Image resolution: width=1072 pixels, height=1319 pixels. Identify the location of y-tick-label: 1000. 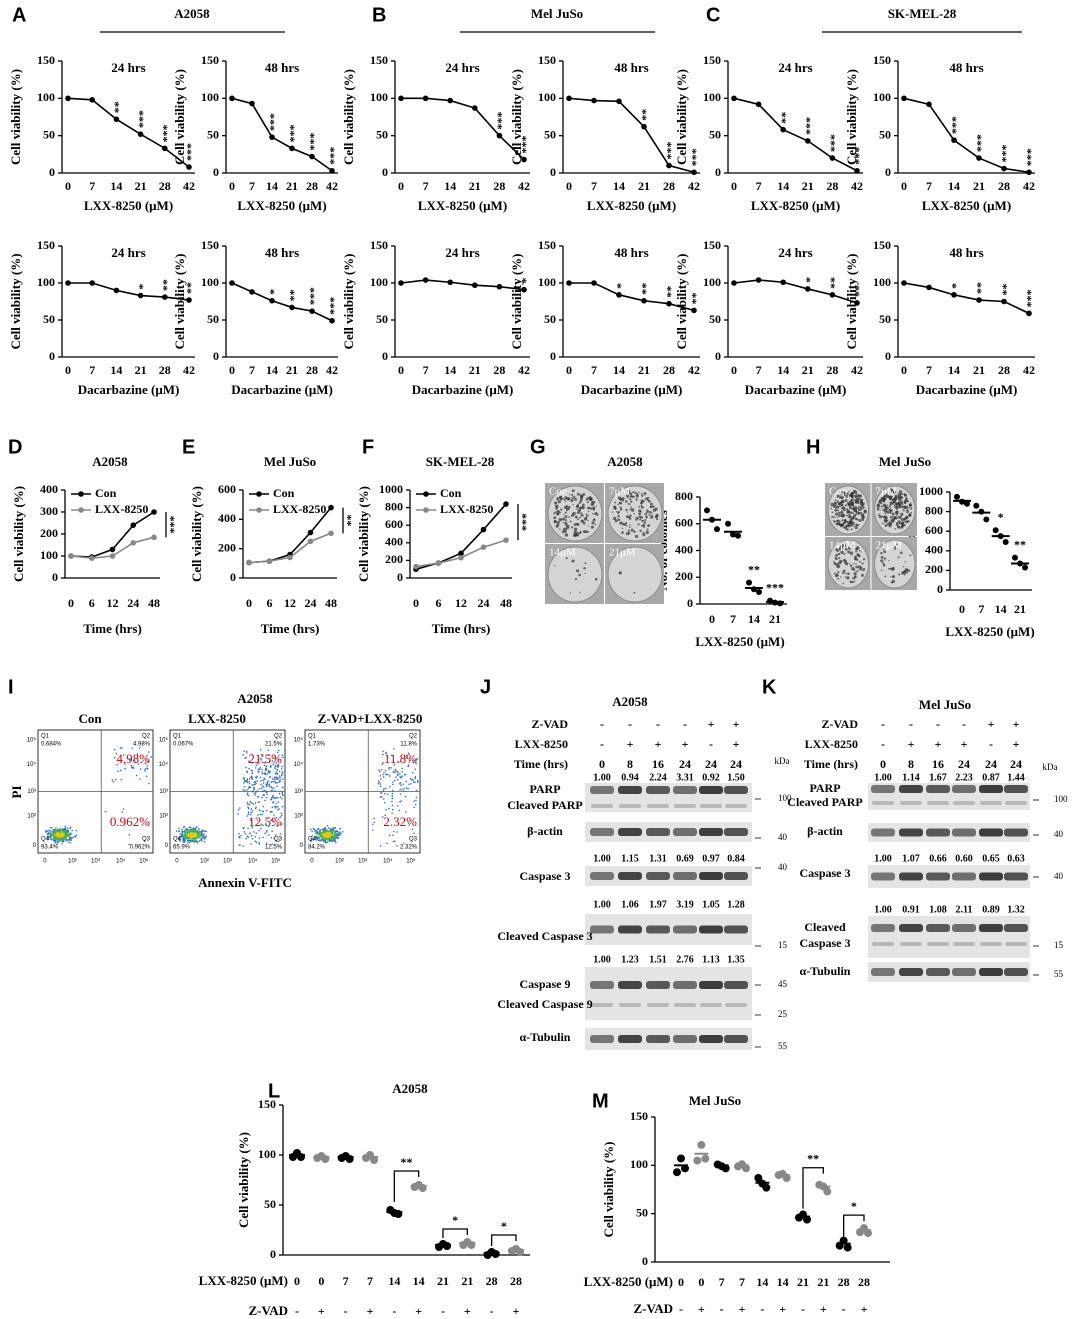
(931, 491).